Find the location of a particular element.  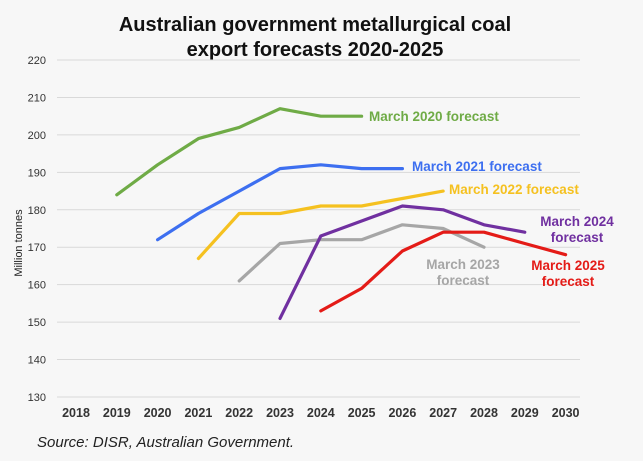

y-axis-label: Million tonnes is located at coordinates (19, 243).